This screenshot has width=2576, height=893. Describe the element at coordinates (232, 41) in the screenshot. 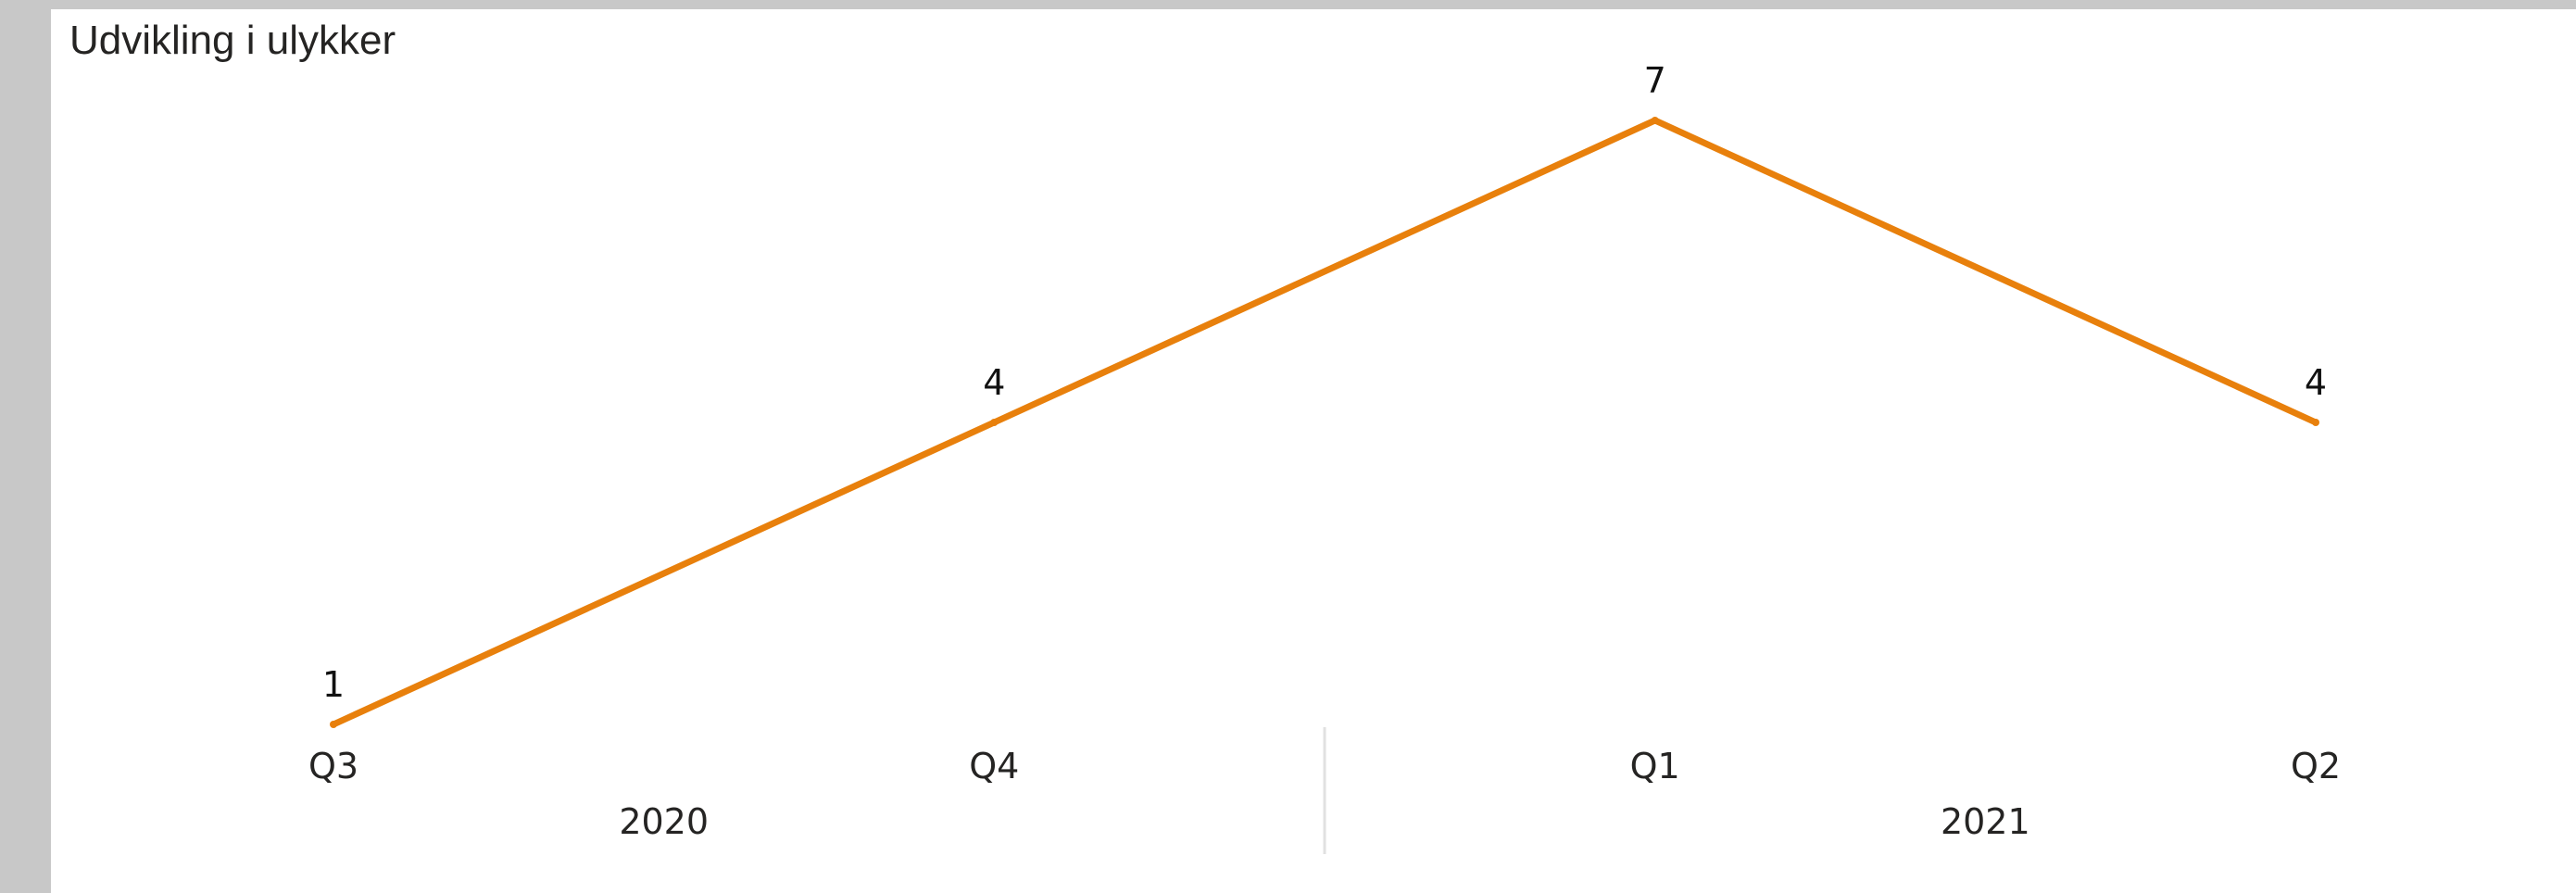

I see `chart-title: Udvikling i ulykker` at that location.